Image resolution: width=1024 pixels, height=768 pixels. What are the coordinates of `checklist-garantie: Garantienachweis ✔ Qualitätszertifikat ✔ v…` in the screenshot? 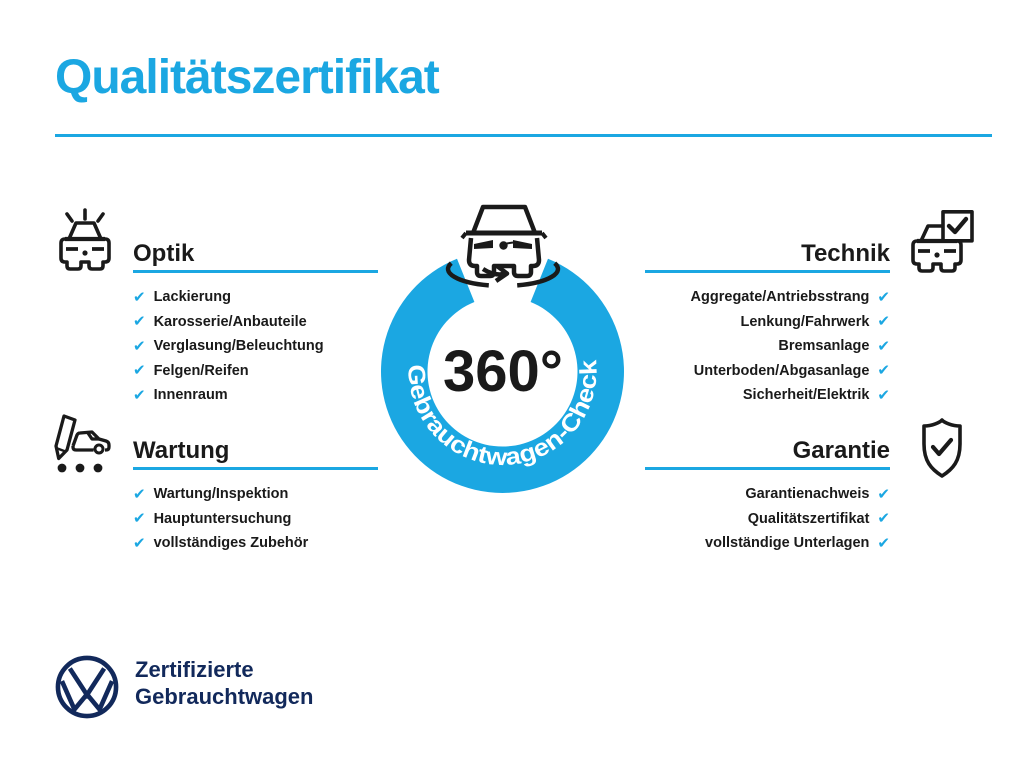 It's located at (767, 519).